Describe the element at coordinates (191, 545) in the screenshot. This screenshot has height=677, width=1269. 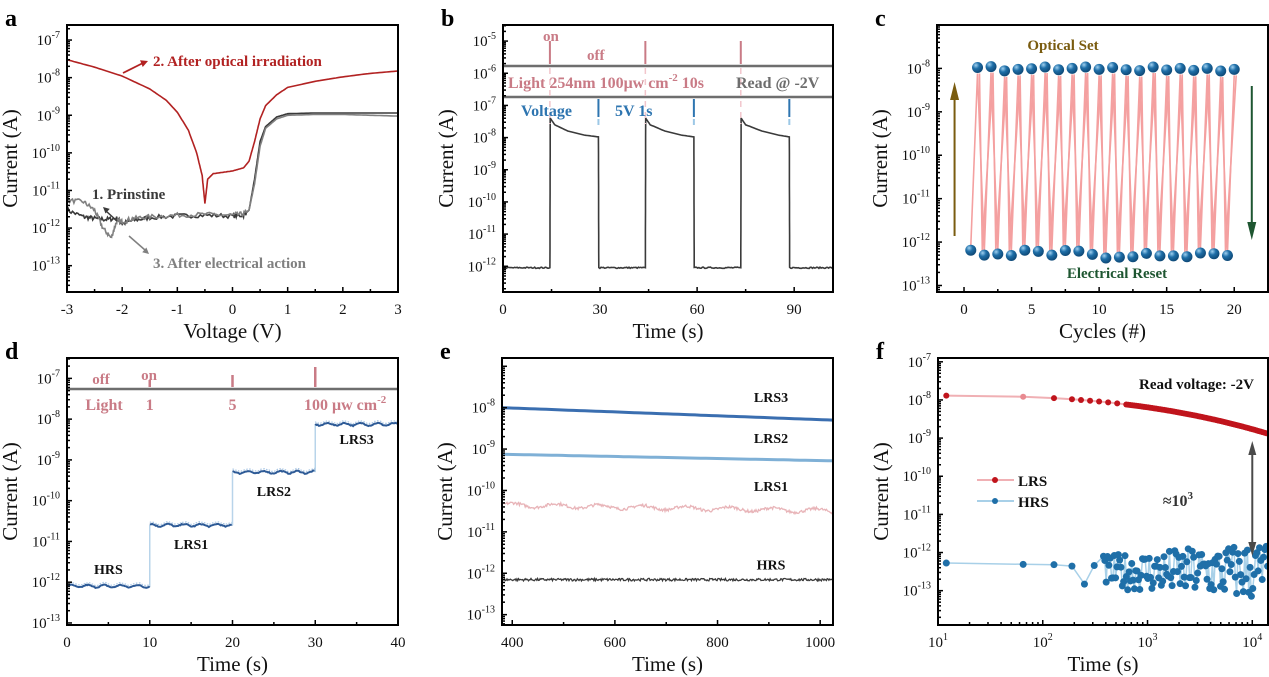
I see `state-label: LRS1` at that location.